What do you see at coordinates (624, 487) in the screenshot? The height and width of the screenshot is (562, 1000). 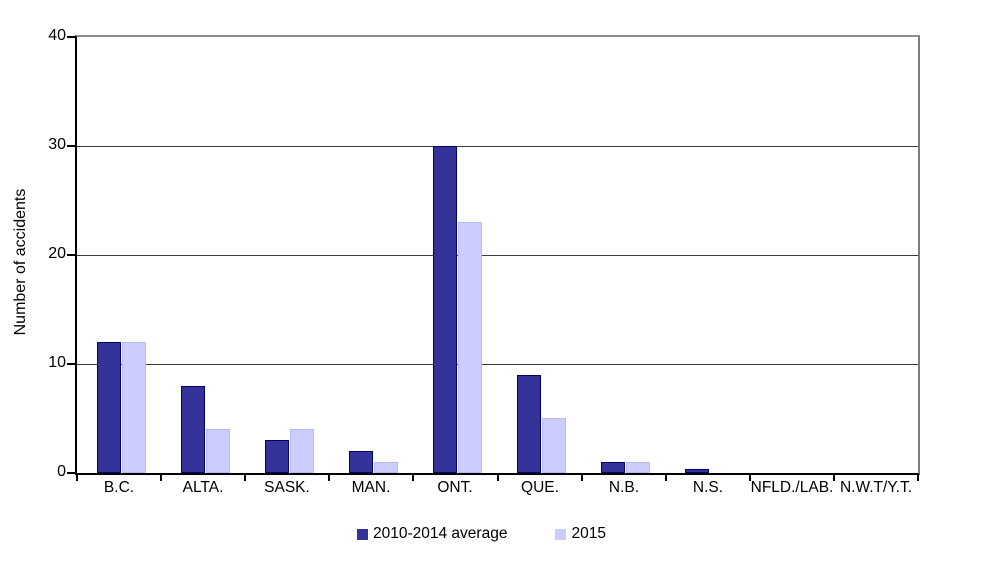 I see `x-category-label-n-b-: N.B.` at bounding box center [624, 487].